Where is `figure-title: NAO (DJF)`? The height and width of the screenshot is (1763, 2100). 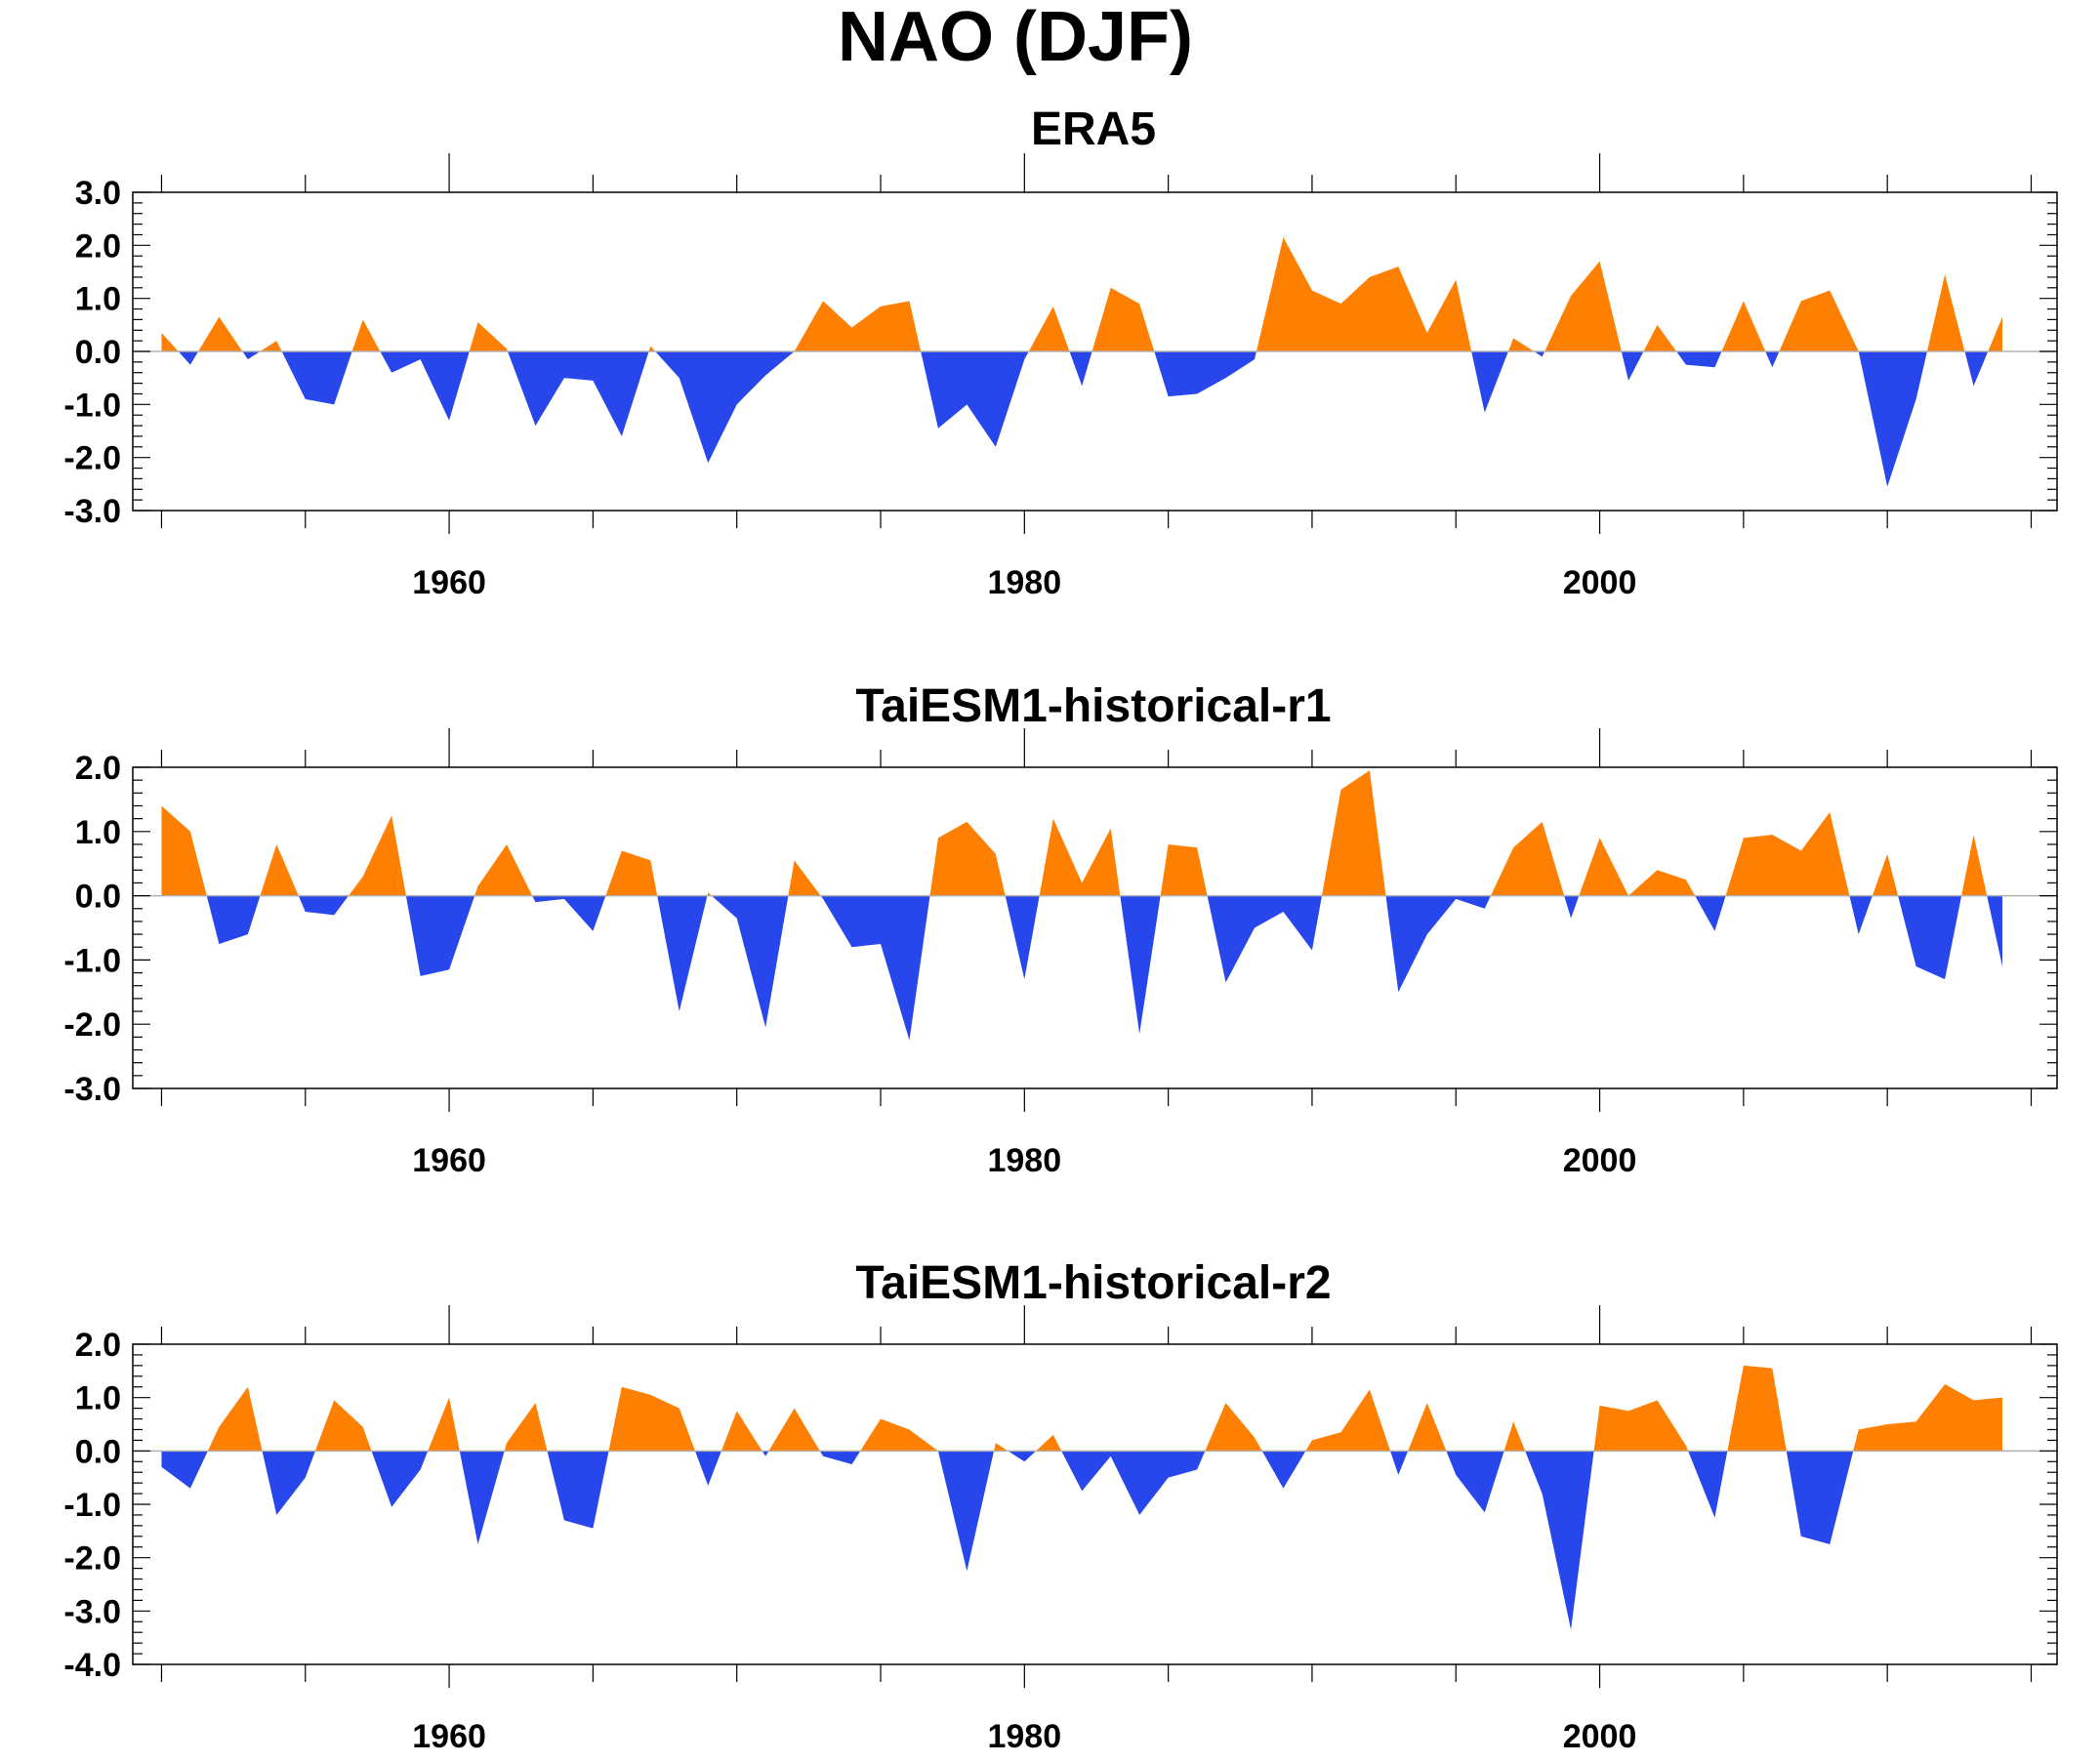 figure-title: NAO (DJF) is located at coordinates (1015, 38).